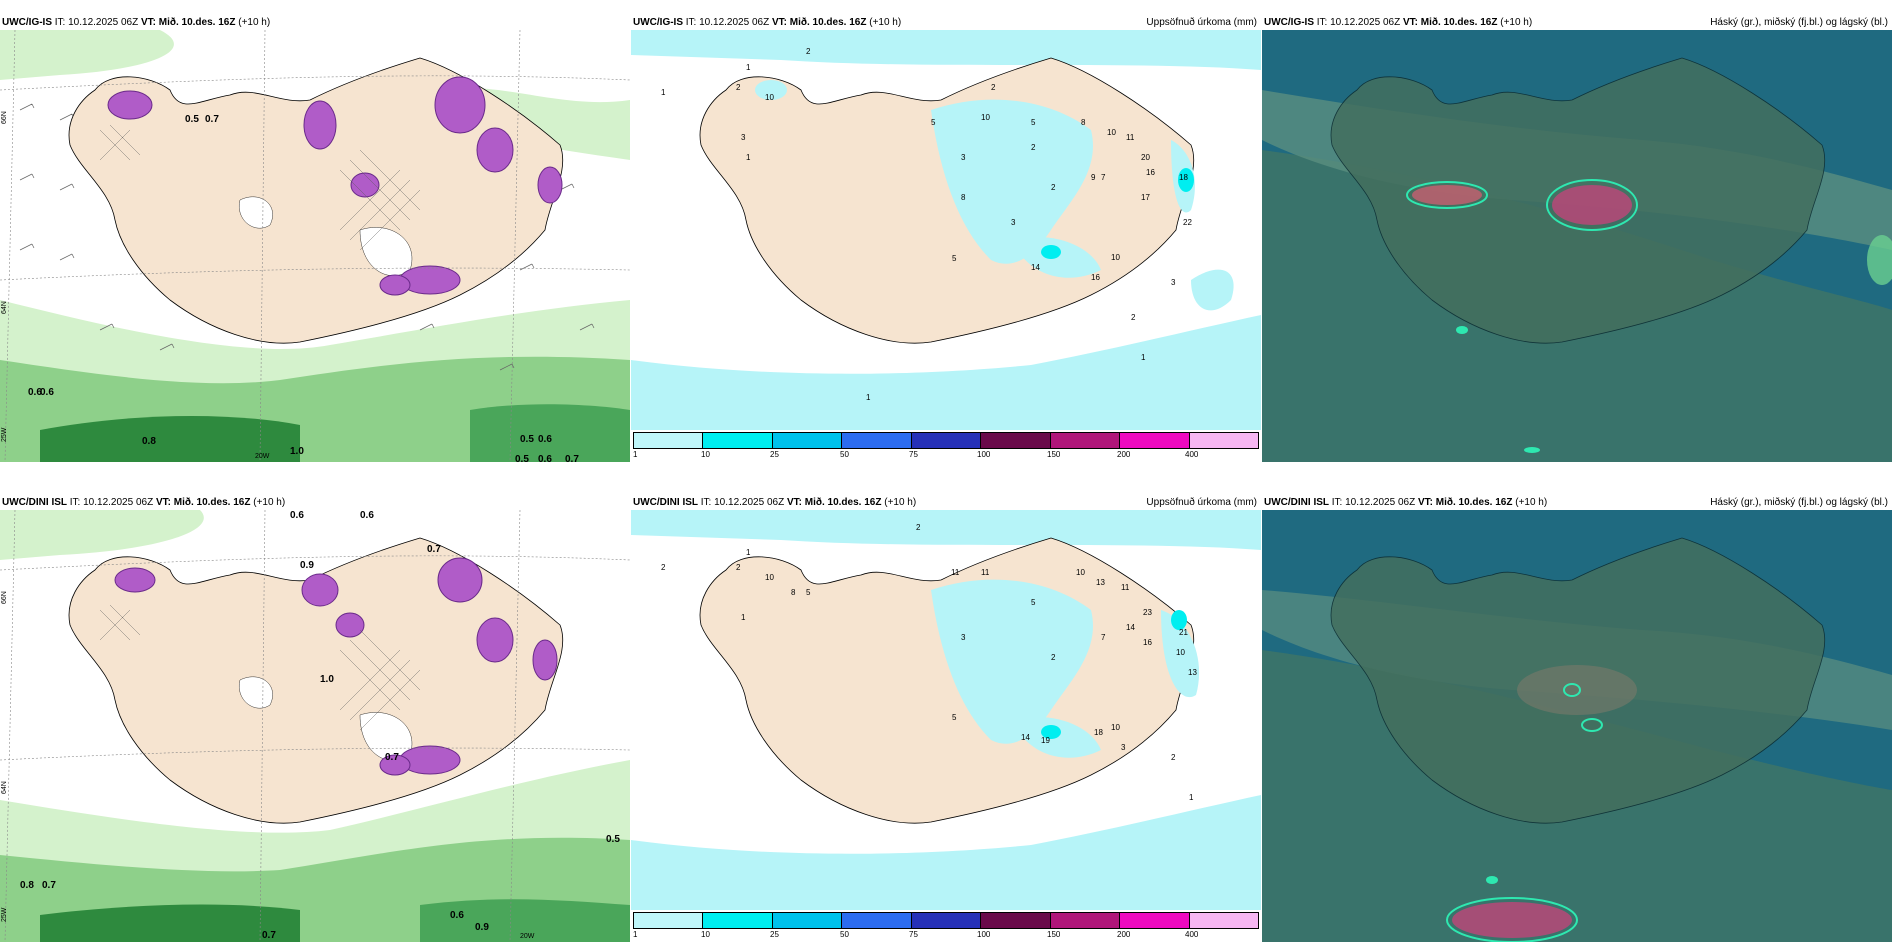 This screenshot has width=1900, height=950. What do you see at coordinates (482, 927) in the screenshot?
I see `svg-text: 0.9` at bounding box center [482, 927].